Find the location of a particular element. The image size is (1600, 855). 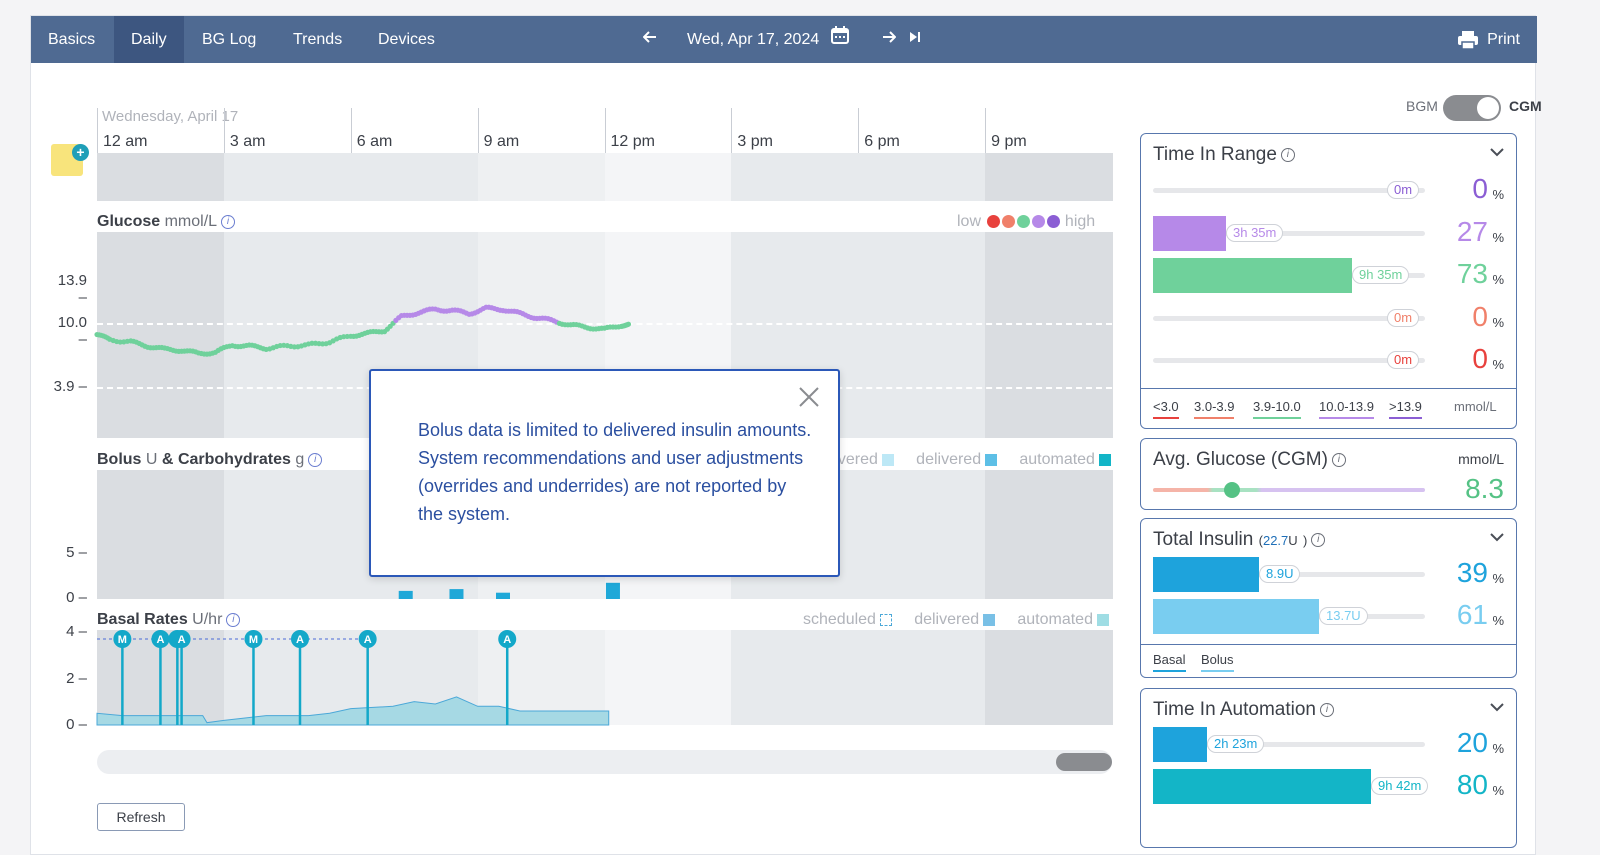

tir-info-icon: i is located at coordinates (1287, 154).